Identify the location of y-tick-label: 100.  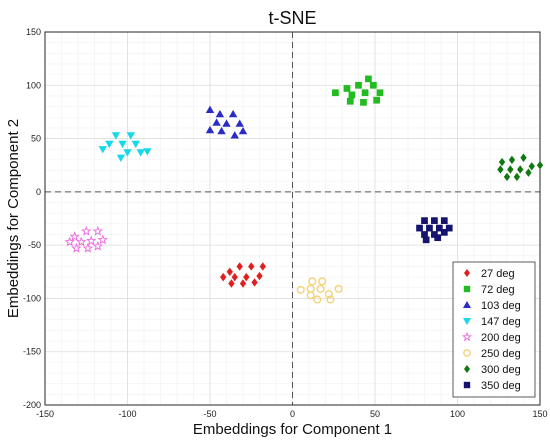
(33, 85).